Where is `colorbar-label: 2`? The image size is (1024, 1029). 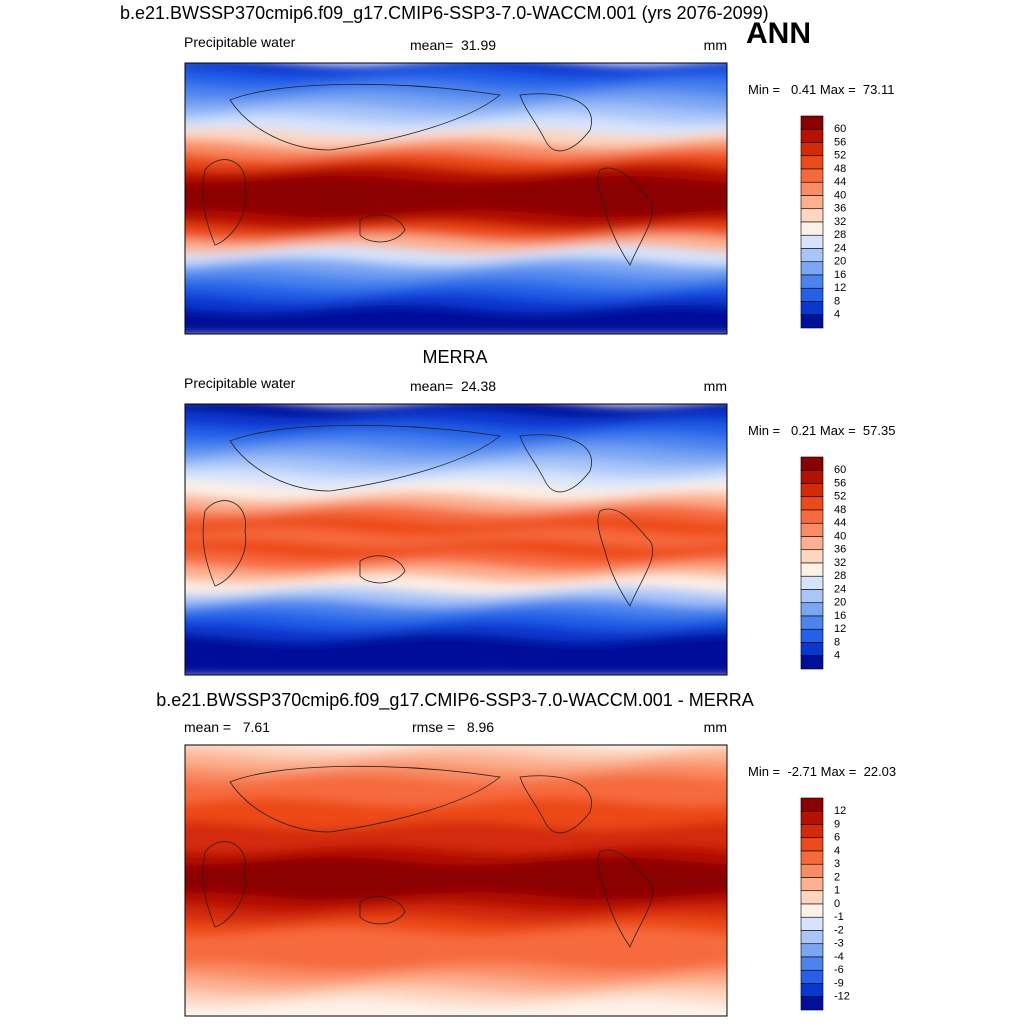
colorbar-label: 2 is located at coordinates (837, 877).